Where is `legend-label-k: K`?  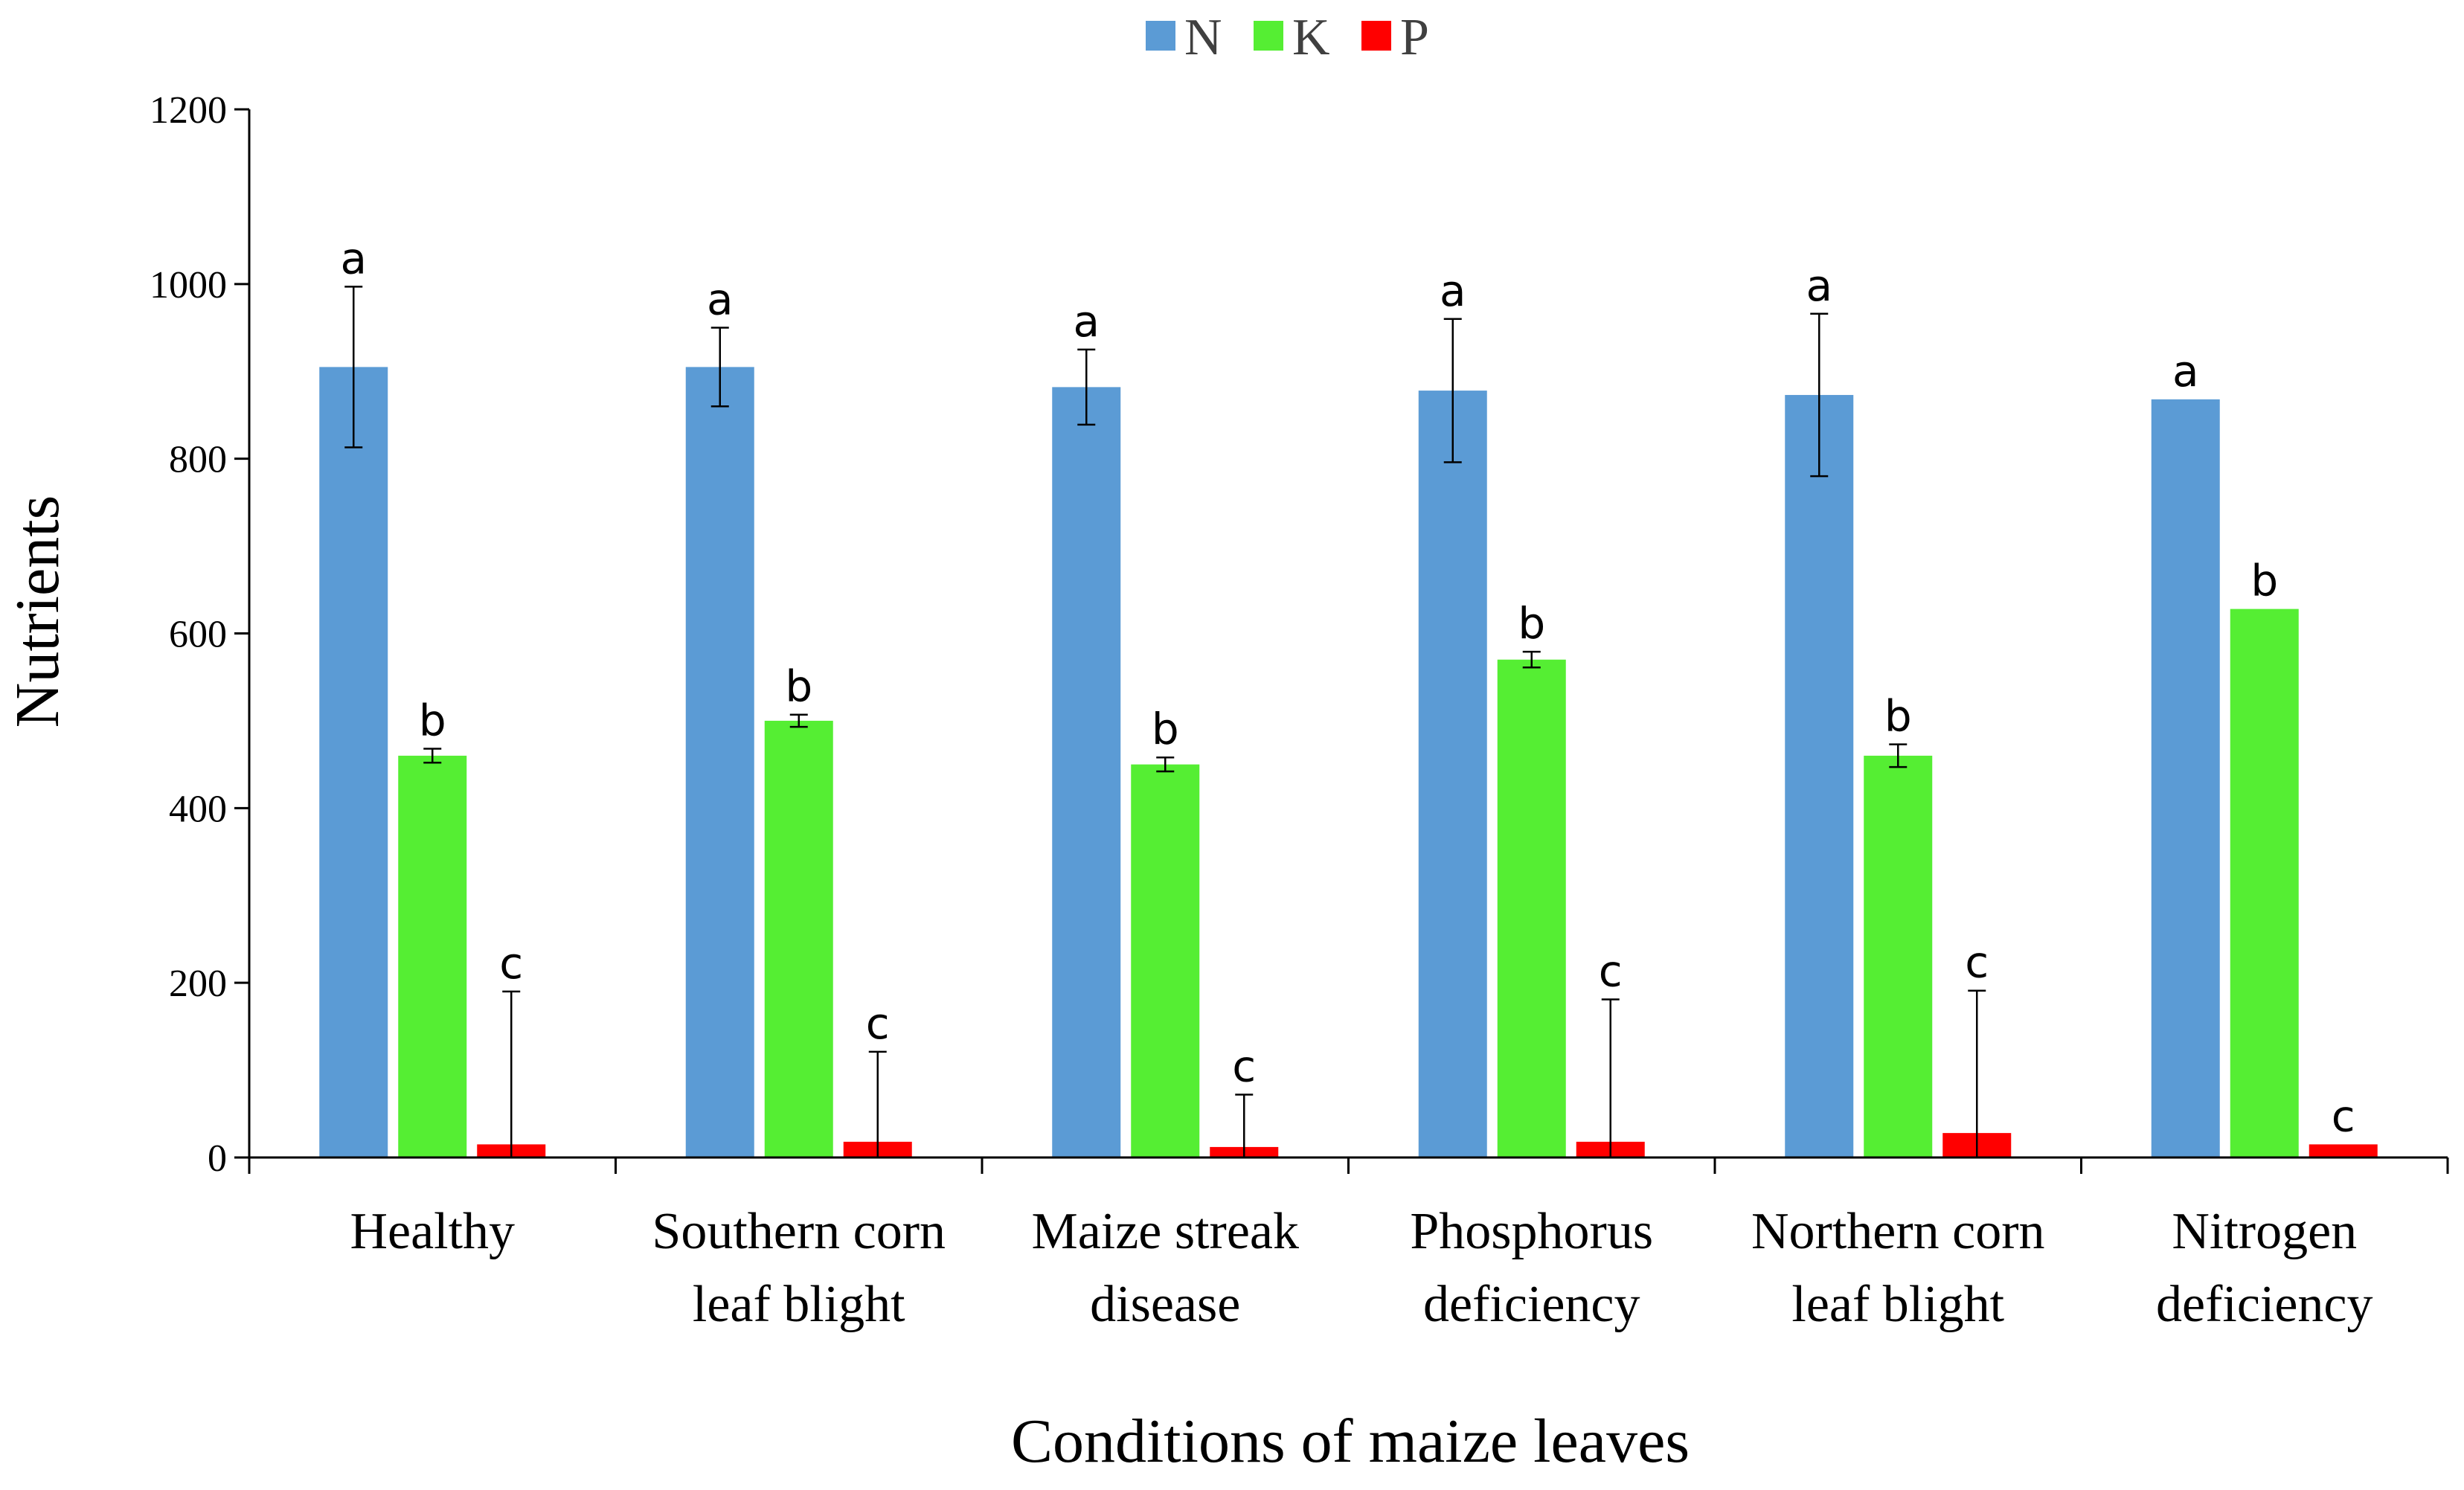 legend-label-k: K is located at coordinates (1311, 37).